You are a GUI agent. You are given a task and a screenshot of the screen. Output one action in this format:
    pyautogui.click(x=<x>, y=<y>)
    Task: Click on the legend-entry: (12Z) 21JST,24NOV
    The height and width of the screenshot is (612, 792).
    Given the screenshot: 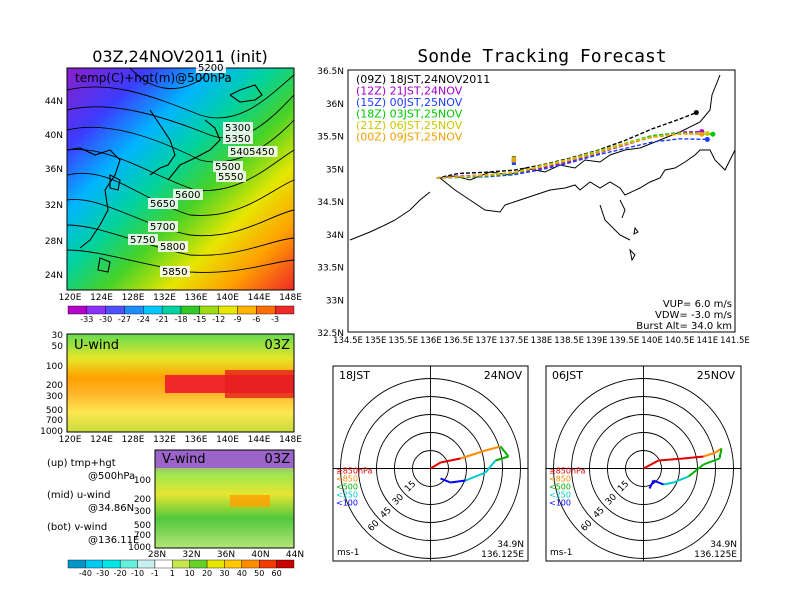 What is the action you would take?
    pyautogui.click(x=409, y=91)
    